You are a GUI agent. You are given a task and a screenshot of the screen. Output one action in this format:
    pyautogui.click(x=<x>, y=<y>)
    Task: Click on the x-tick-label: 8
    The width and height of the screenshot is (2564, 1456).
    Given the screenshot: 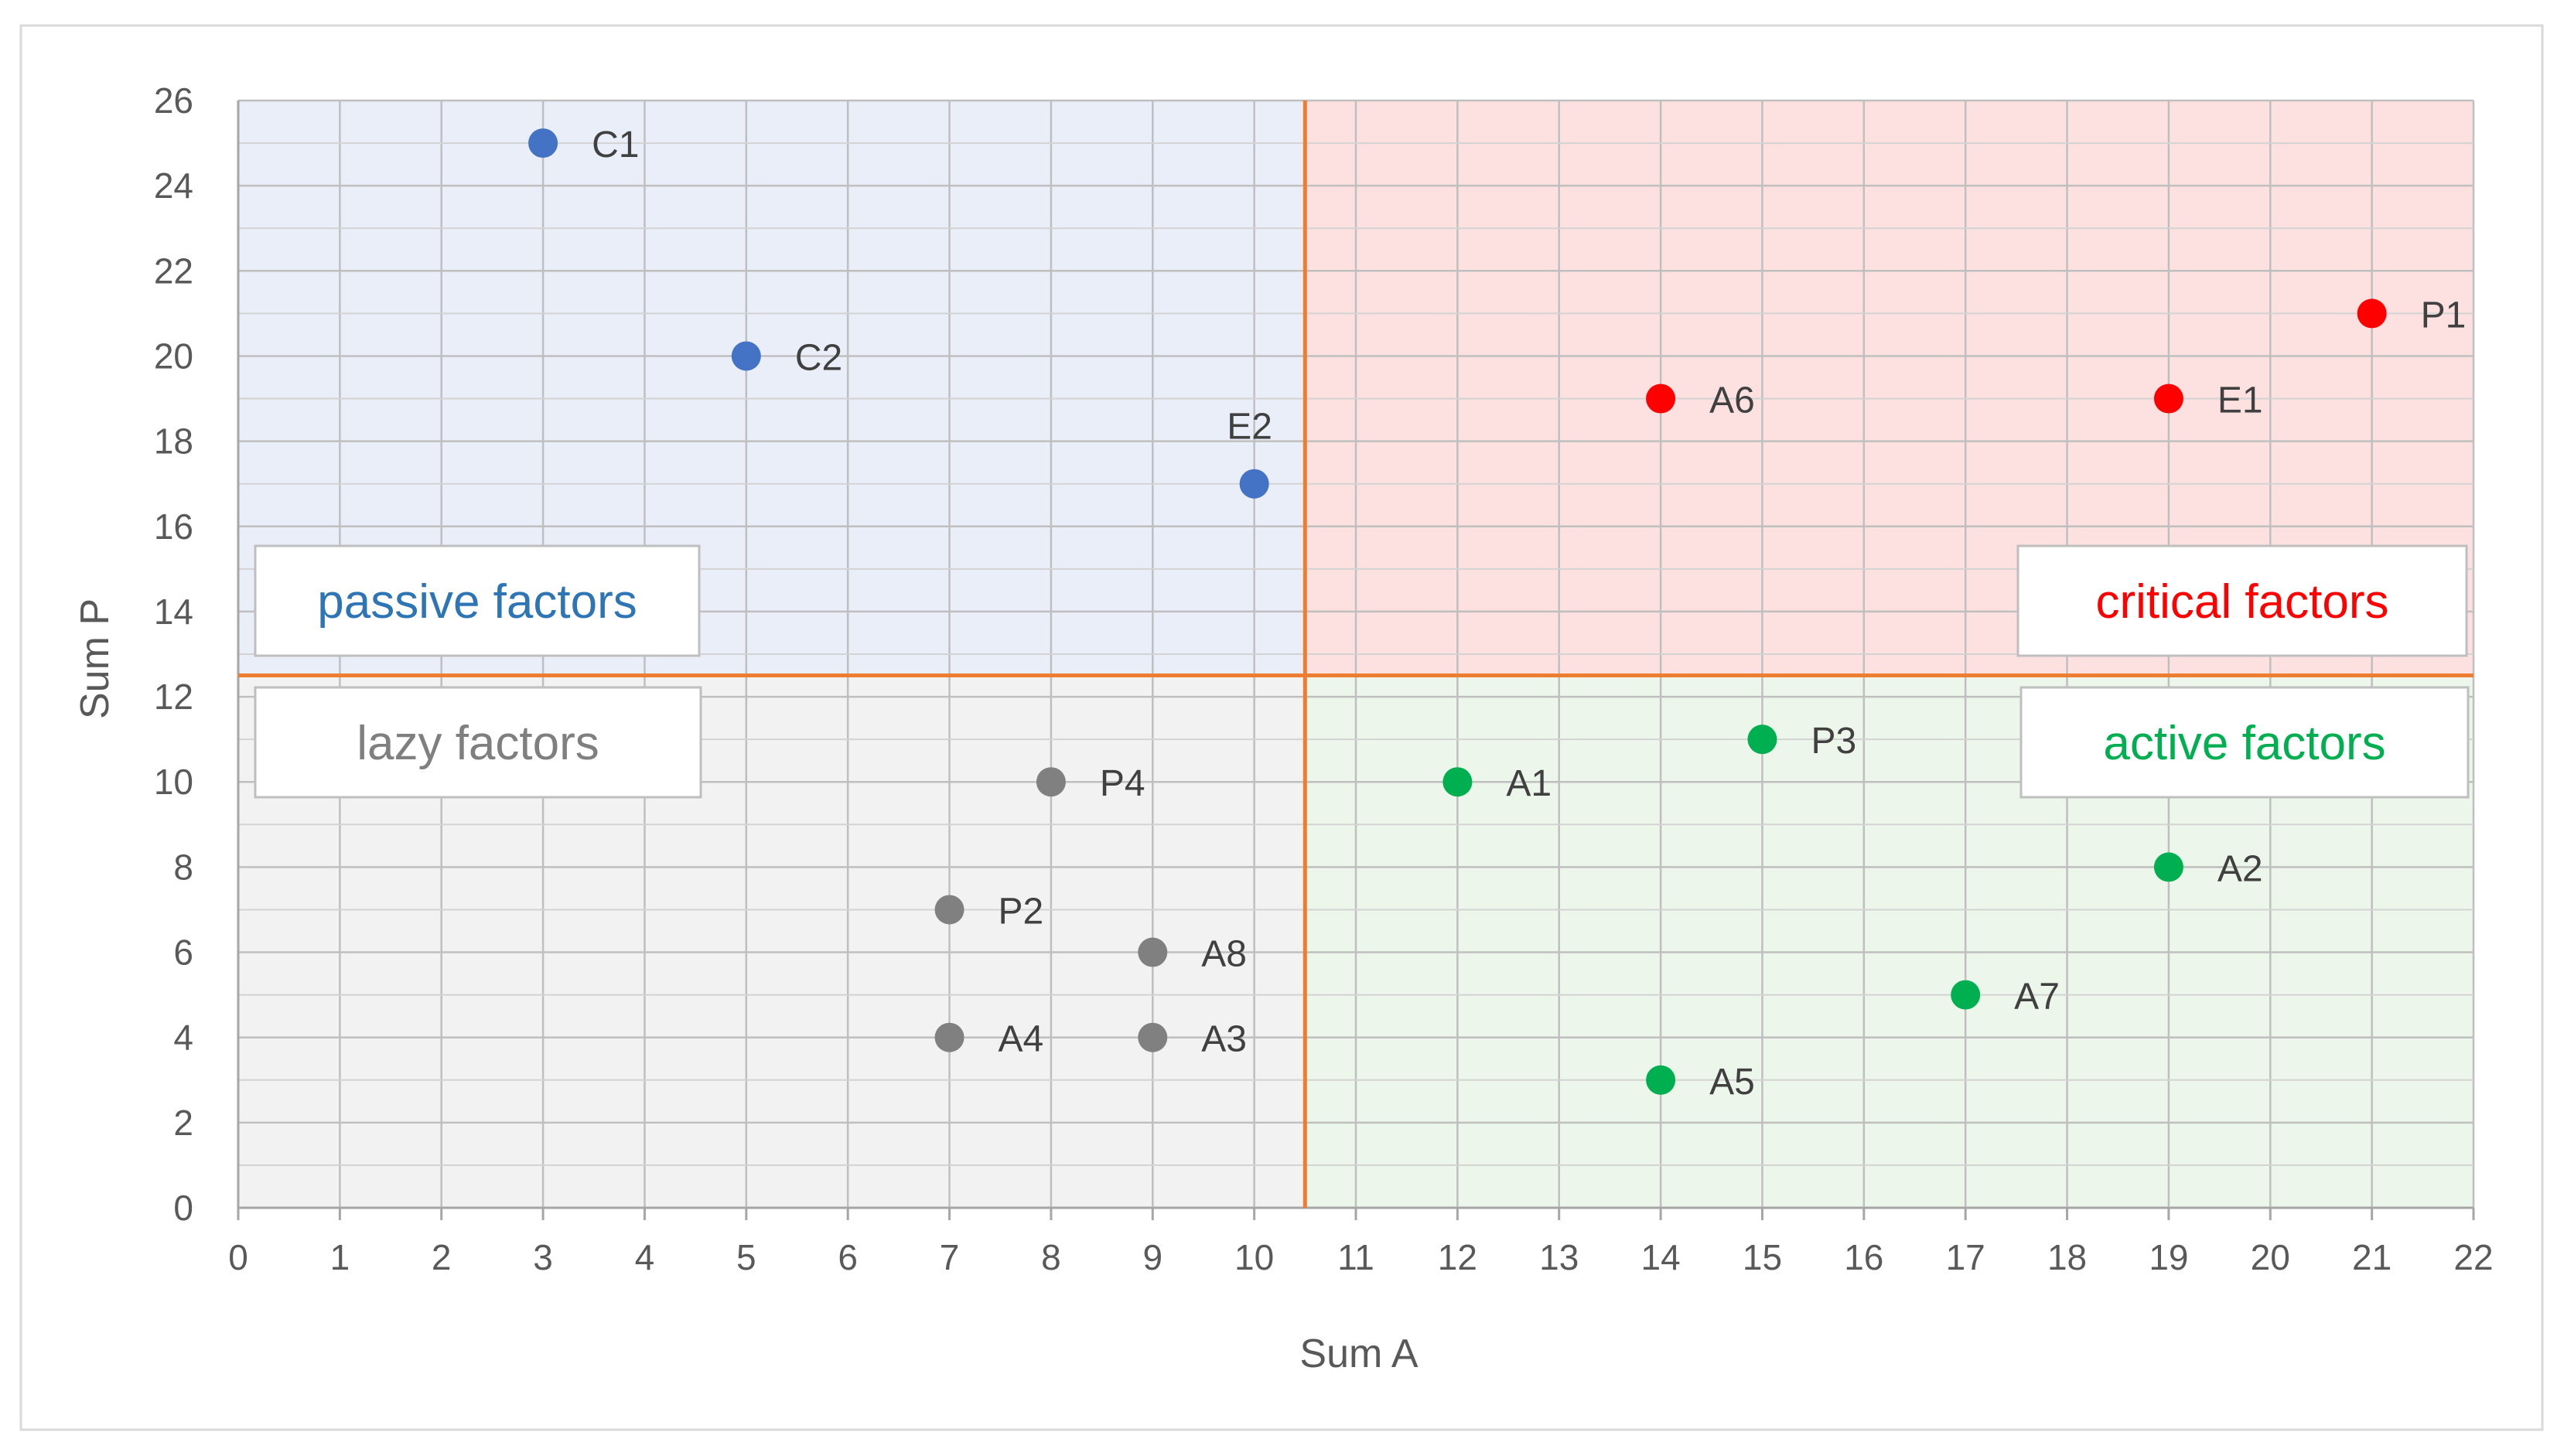 What is the action you would take?
    pyautogui.click(x=1051, y=1257)
    